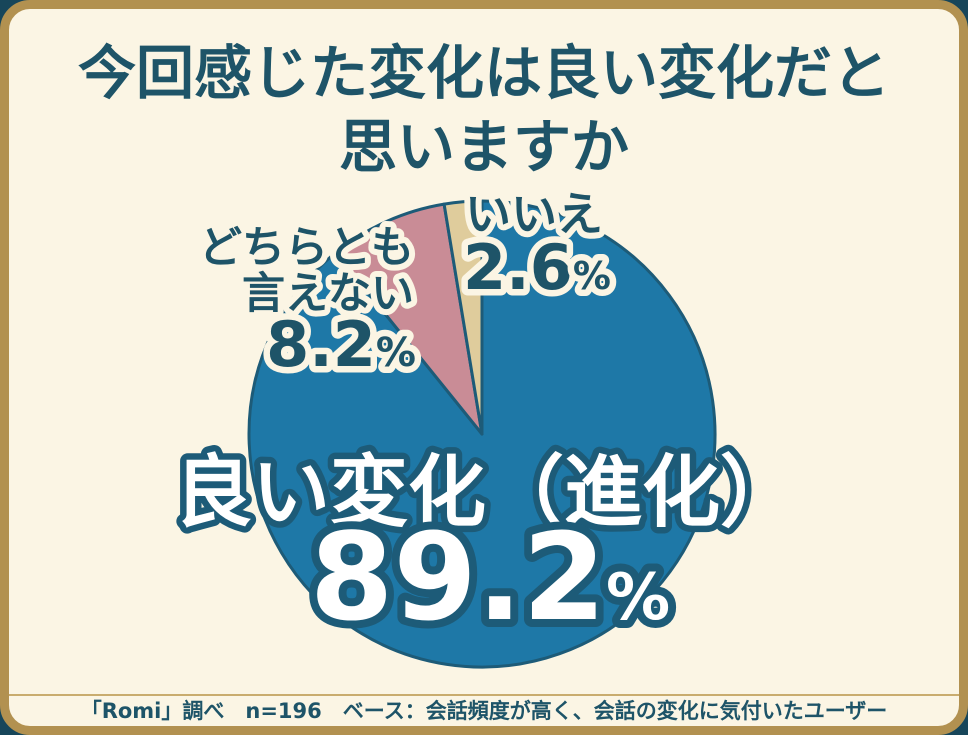 The height and width of the screenshot is (735, 968). I want to click on callout-neutral-value-number: 8.2, so click(321, 344).